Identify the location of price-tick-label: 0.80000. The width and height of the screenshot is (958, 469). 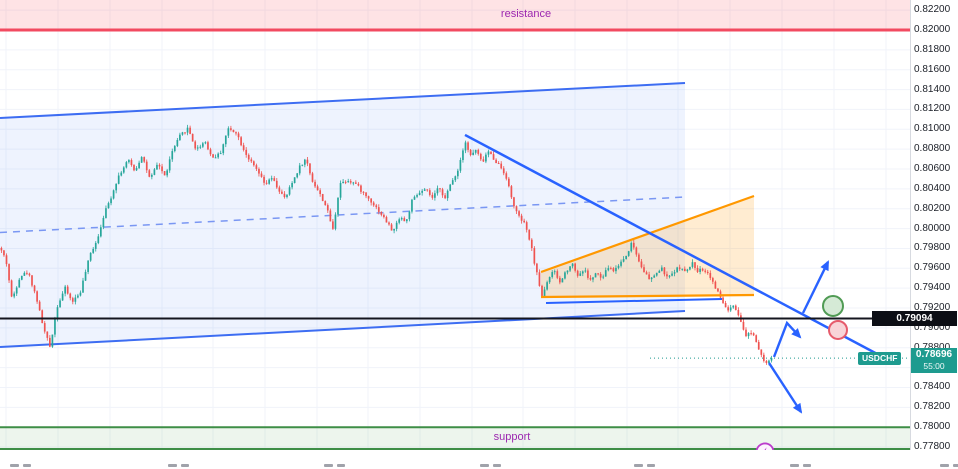
(932, 228).